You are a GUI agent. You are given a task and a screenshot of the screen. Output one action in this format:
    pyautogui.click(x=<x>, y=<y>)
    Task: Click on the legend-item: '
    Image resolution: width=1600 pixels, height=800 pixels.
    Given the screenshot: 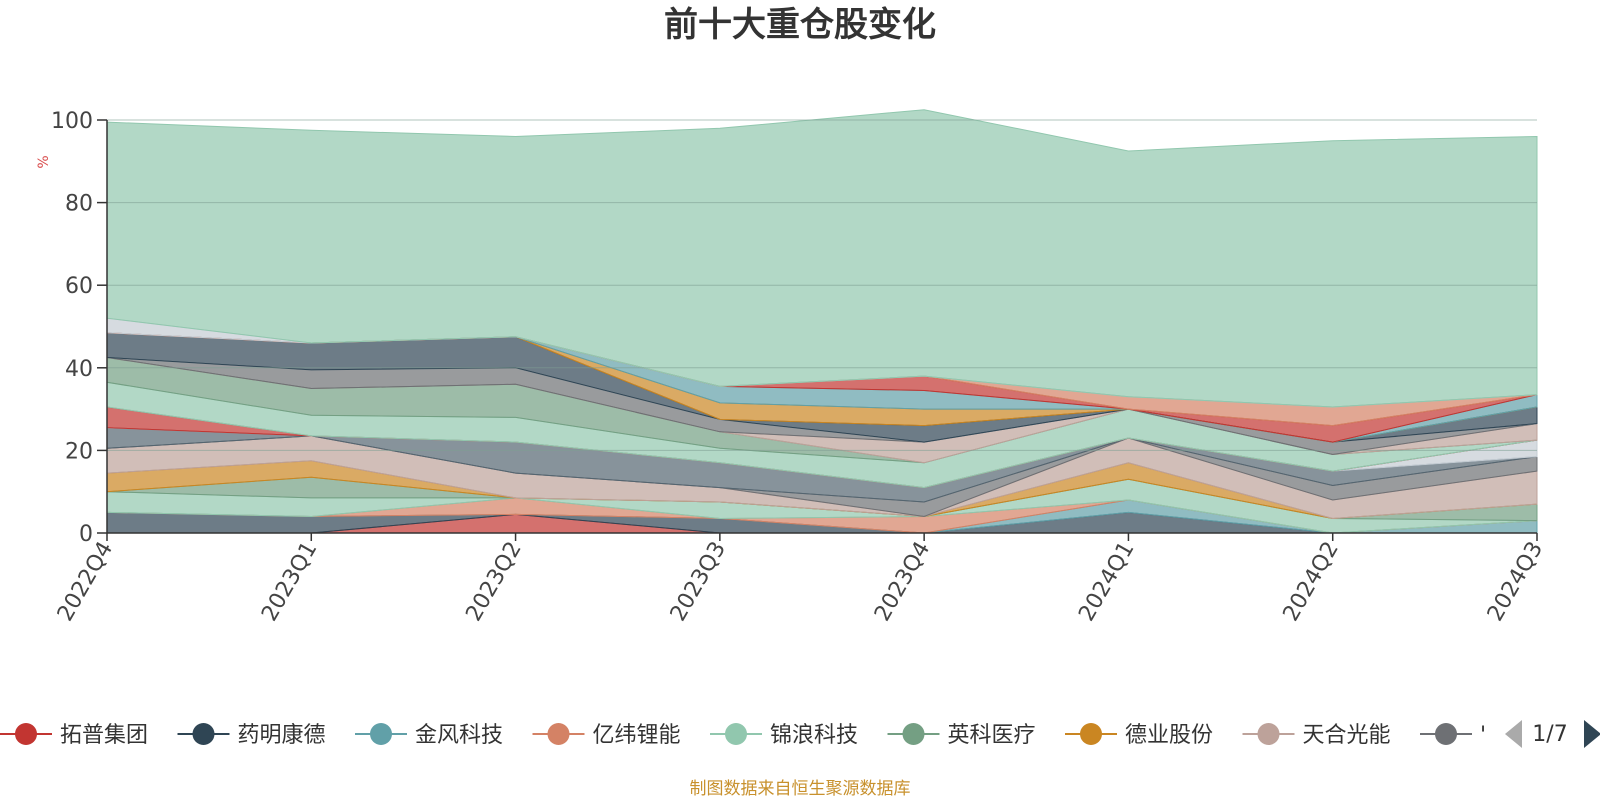 What is the action you would take?
    pyautogui.click(x=1453, y=735)
    